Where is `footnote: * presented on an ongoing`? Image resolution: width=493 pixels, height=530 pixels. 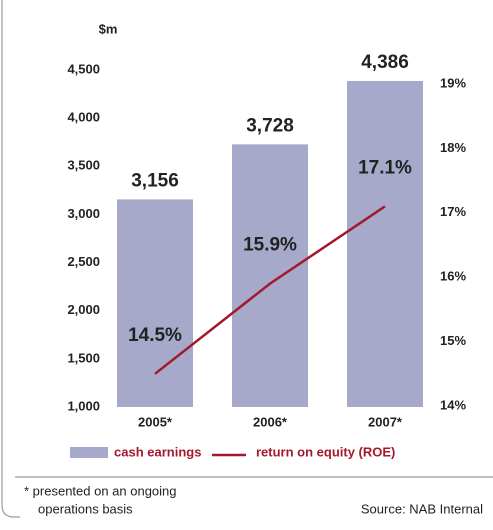 footnote: * presented on an ongoing is located at coordinates (100, 490).